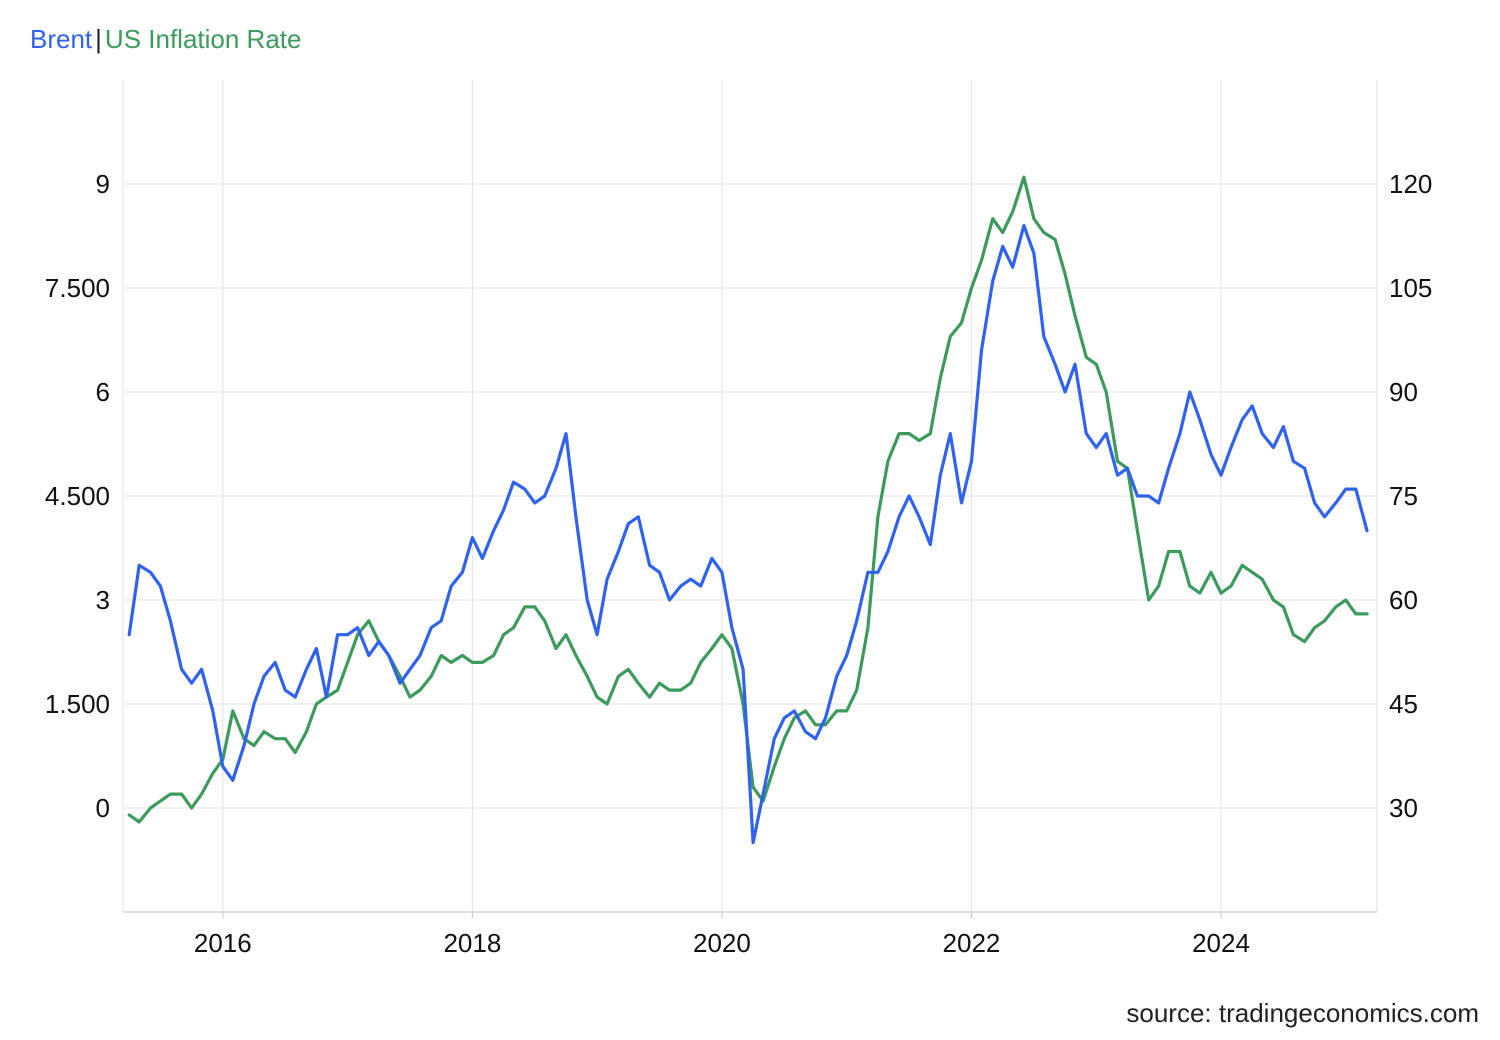 Image resolution: width=1500 pixels, height=1040 pixels. Describe the element at coordinates (103, 184) in the screenshot. I see `left-axis-tick: 9` at that location.